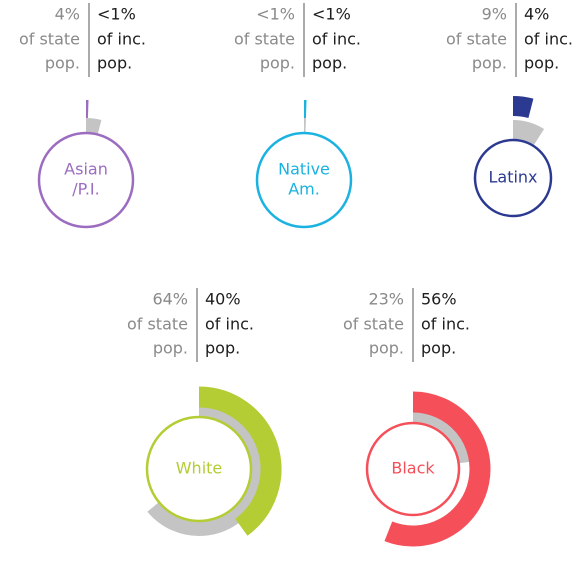  What do you see at coordinates (275, 14) in the screenshot?
I see `state-value: <1%` at bounding box center [275, 14].